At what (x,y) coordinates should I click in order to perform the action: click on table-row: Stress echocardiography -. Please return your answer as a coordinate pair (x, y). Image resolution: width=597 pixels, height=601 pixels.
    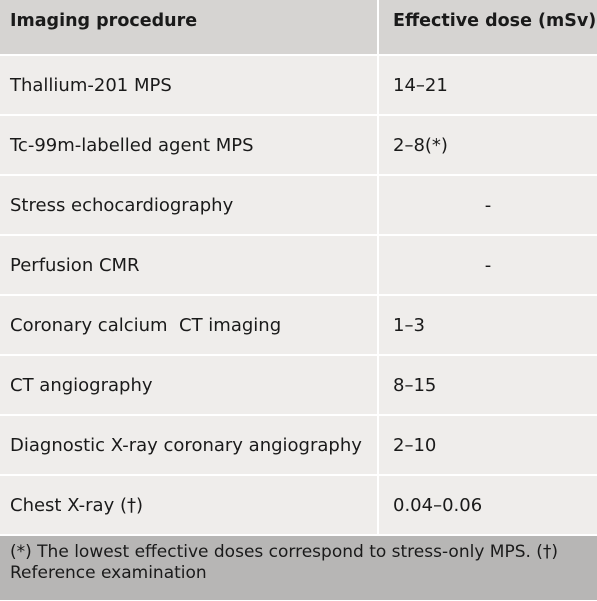
    Looking at the image, I should click on (298, 206).